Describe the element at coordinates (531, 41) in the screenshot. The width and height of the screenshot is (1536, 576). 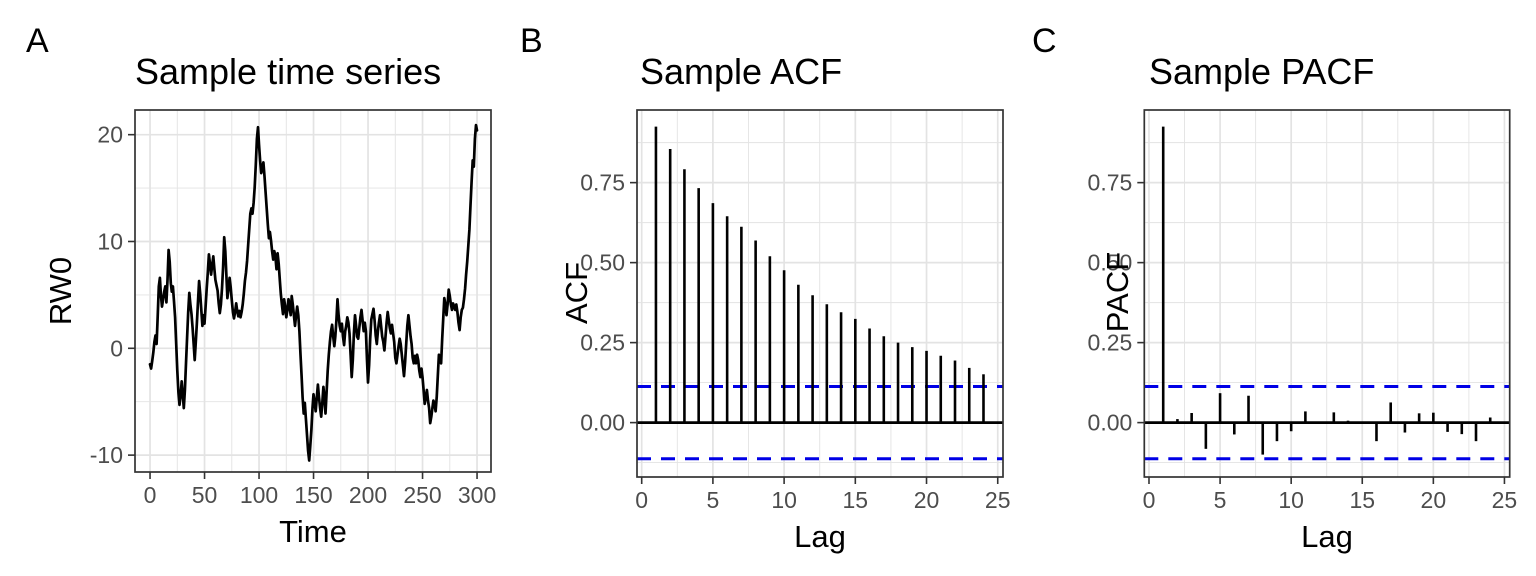
I see `panel-b-tag: B` at that location.